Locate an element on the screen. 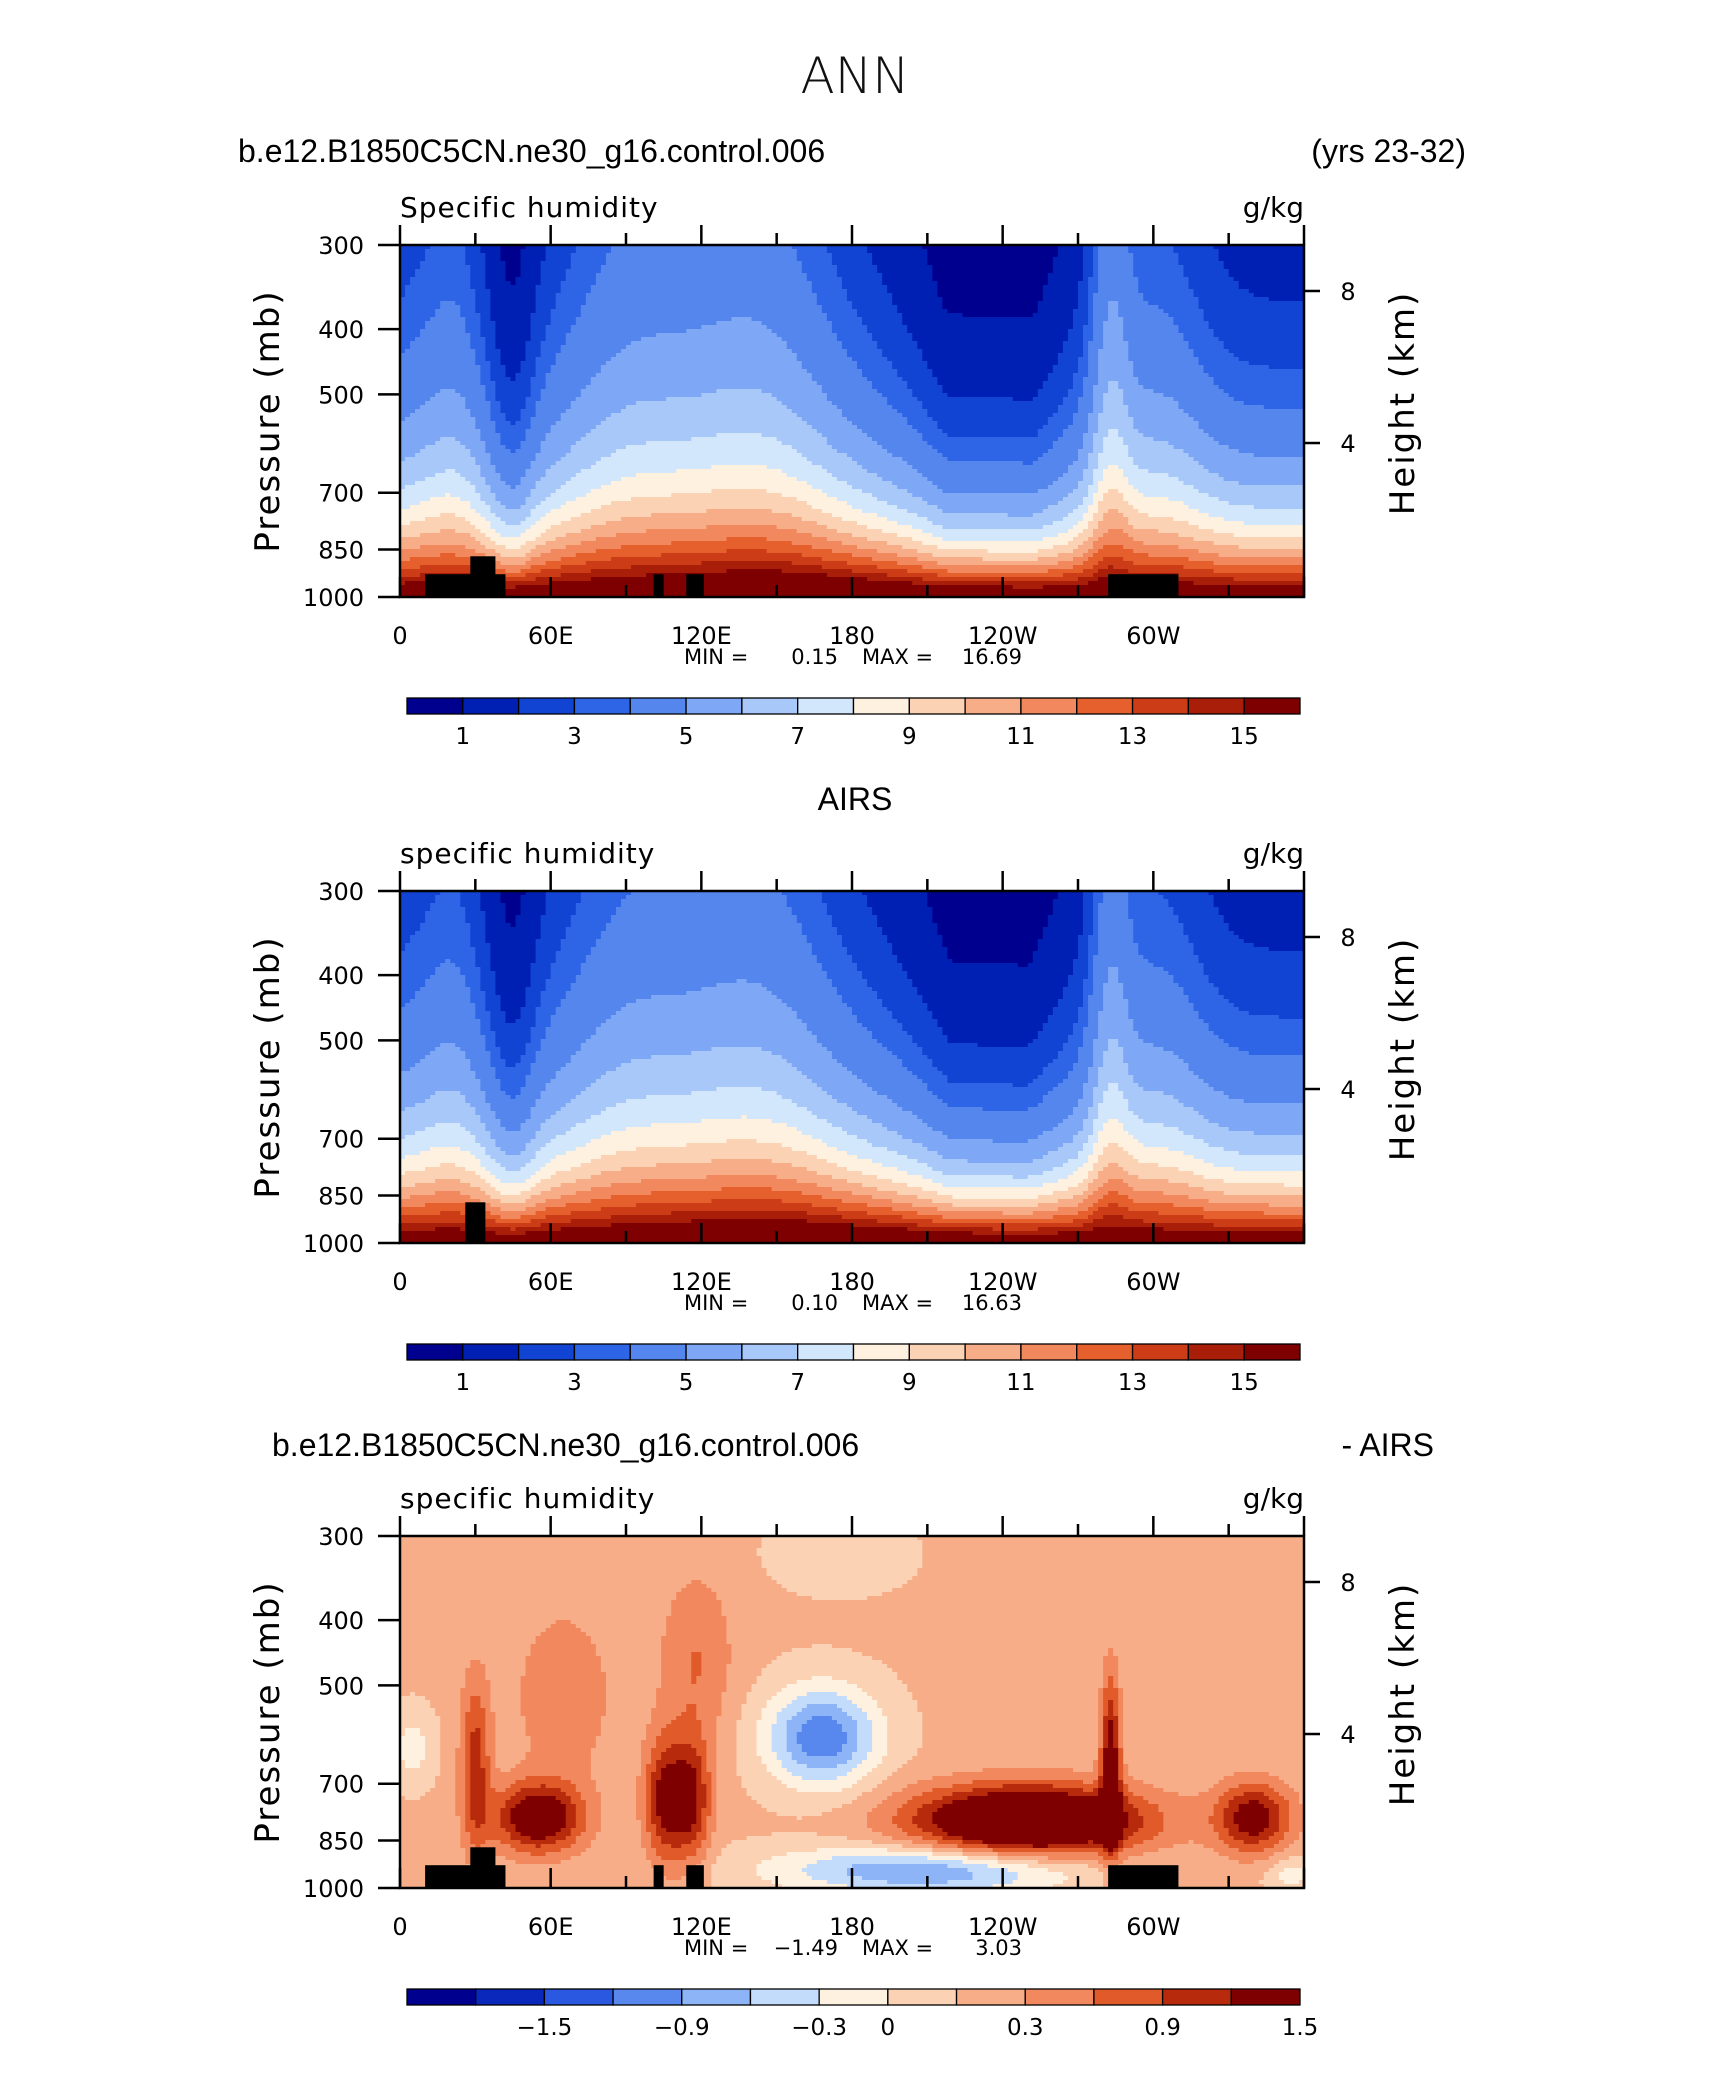  colorbar-label: 0.9 is located at coordinates (1162, 2028).